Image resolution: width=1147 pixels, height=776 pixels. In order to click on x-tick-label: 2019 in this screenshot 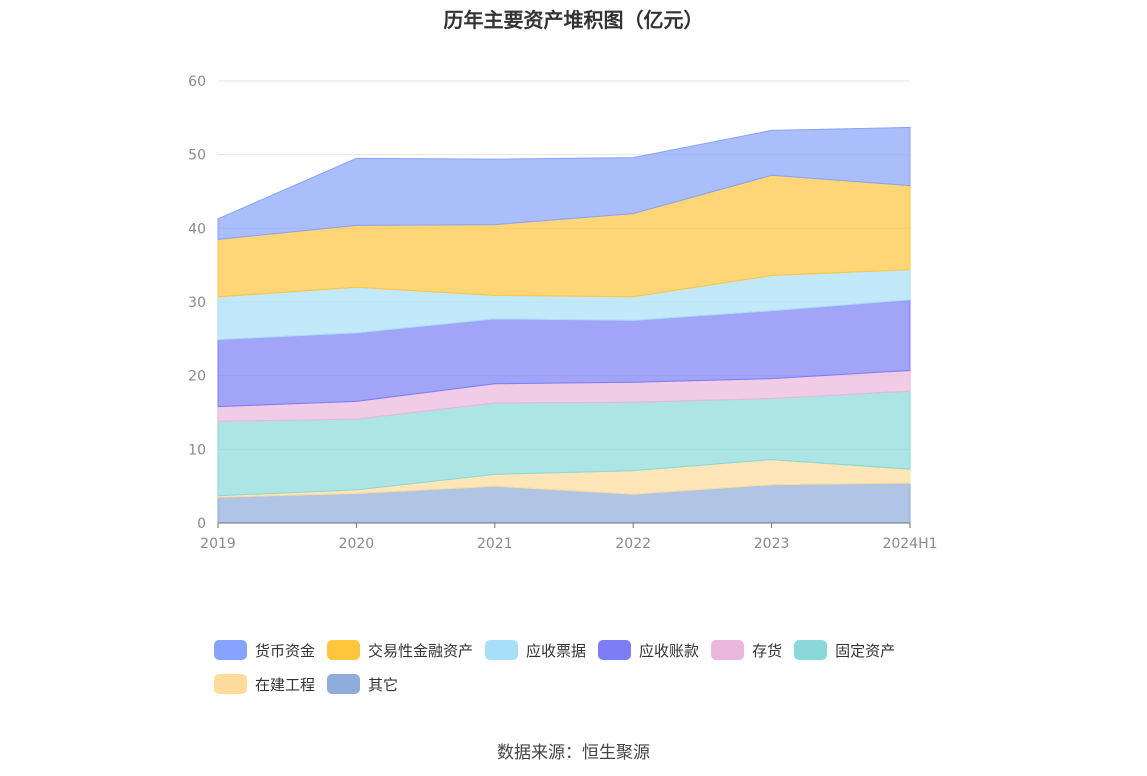, I will do `click(218, 544)`.